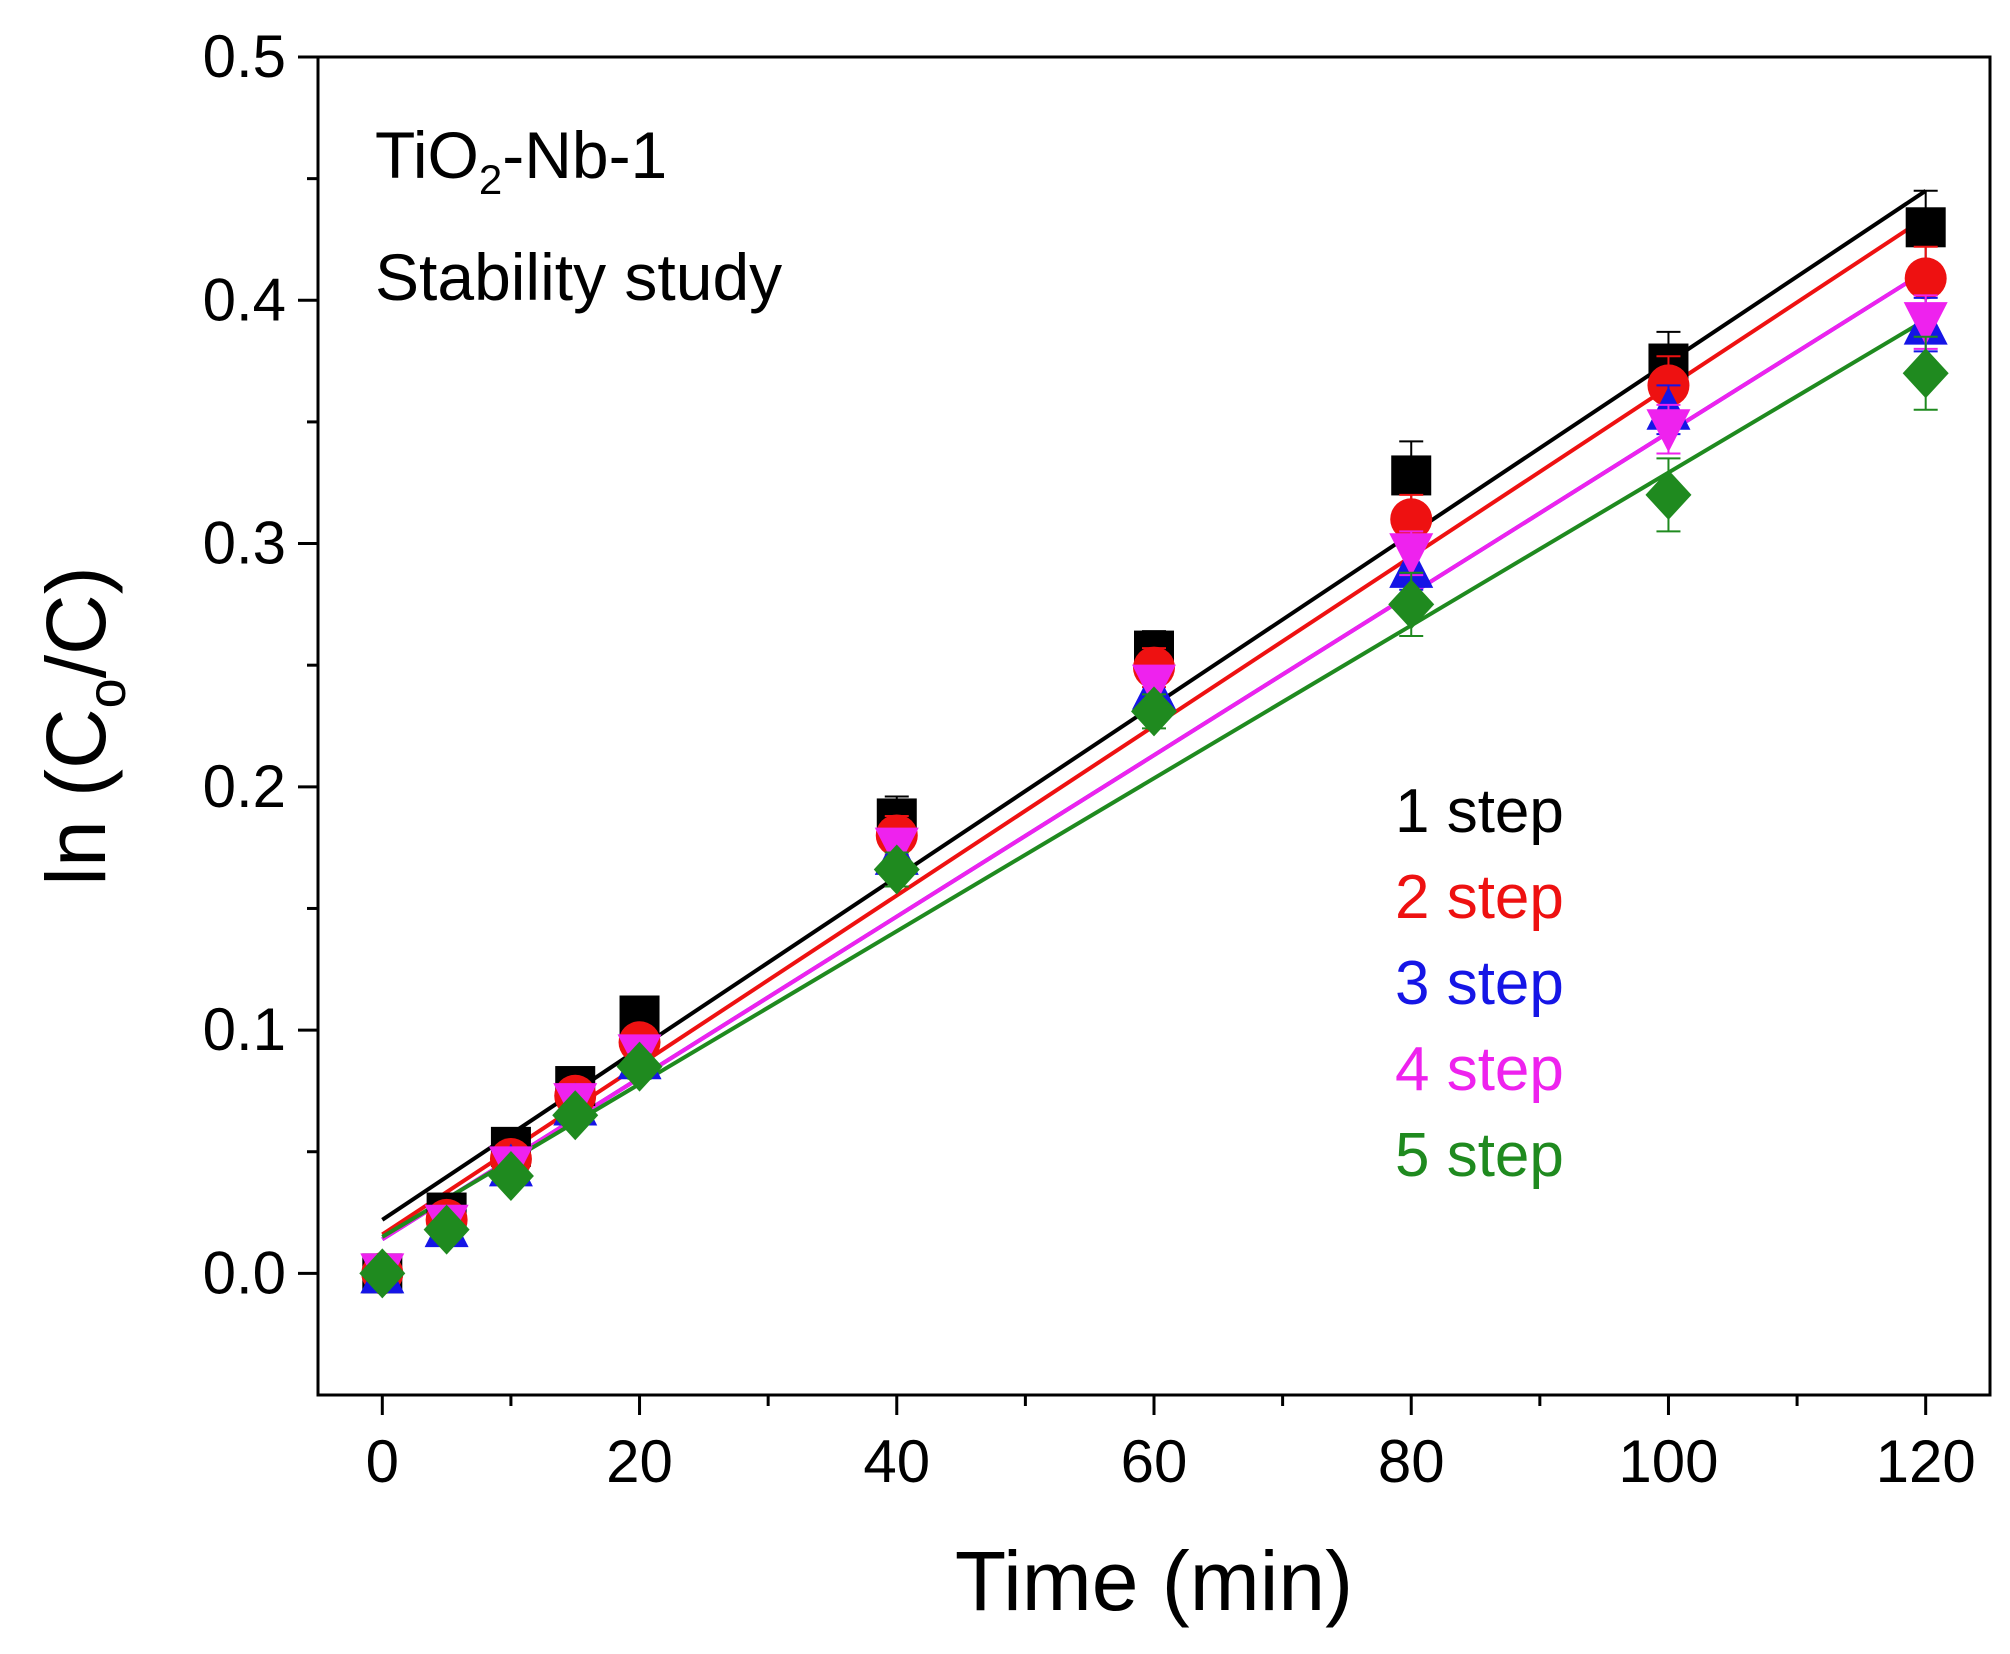  I want to click on chart-subtitle: Stability study, so click(578, 277).